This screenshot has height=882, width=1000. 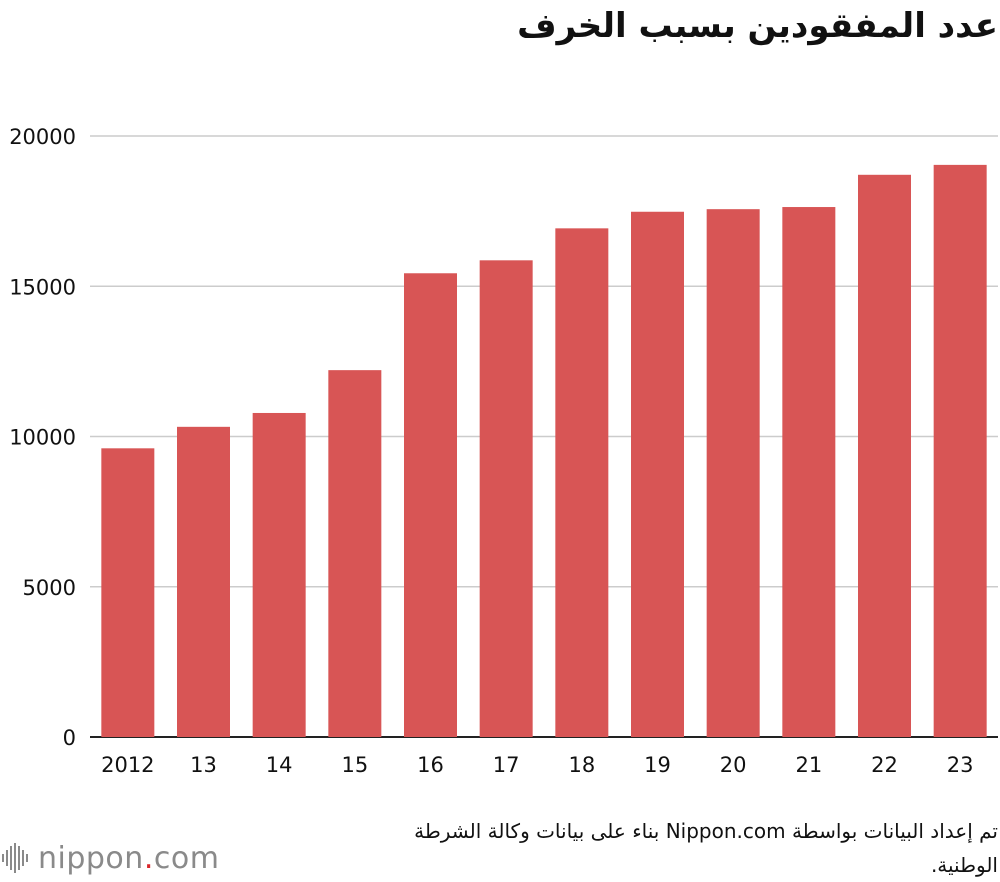 I want to click on x-tick-label: 23, so click(x=960, y=765).